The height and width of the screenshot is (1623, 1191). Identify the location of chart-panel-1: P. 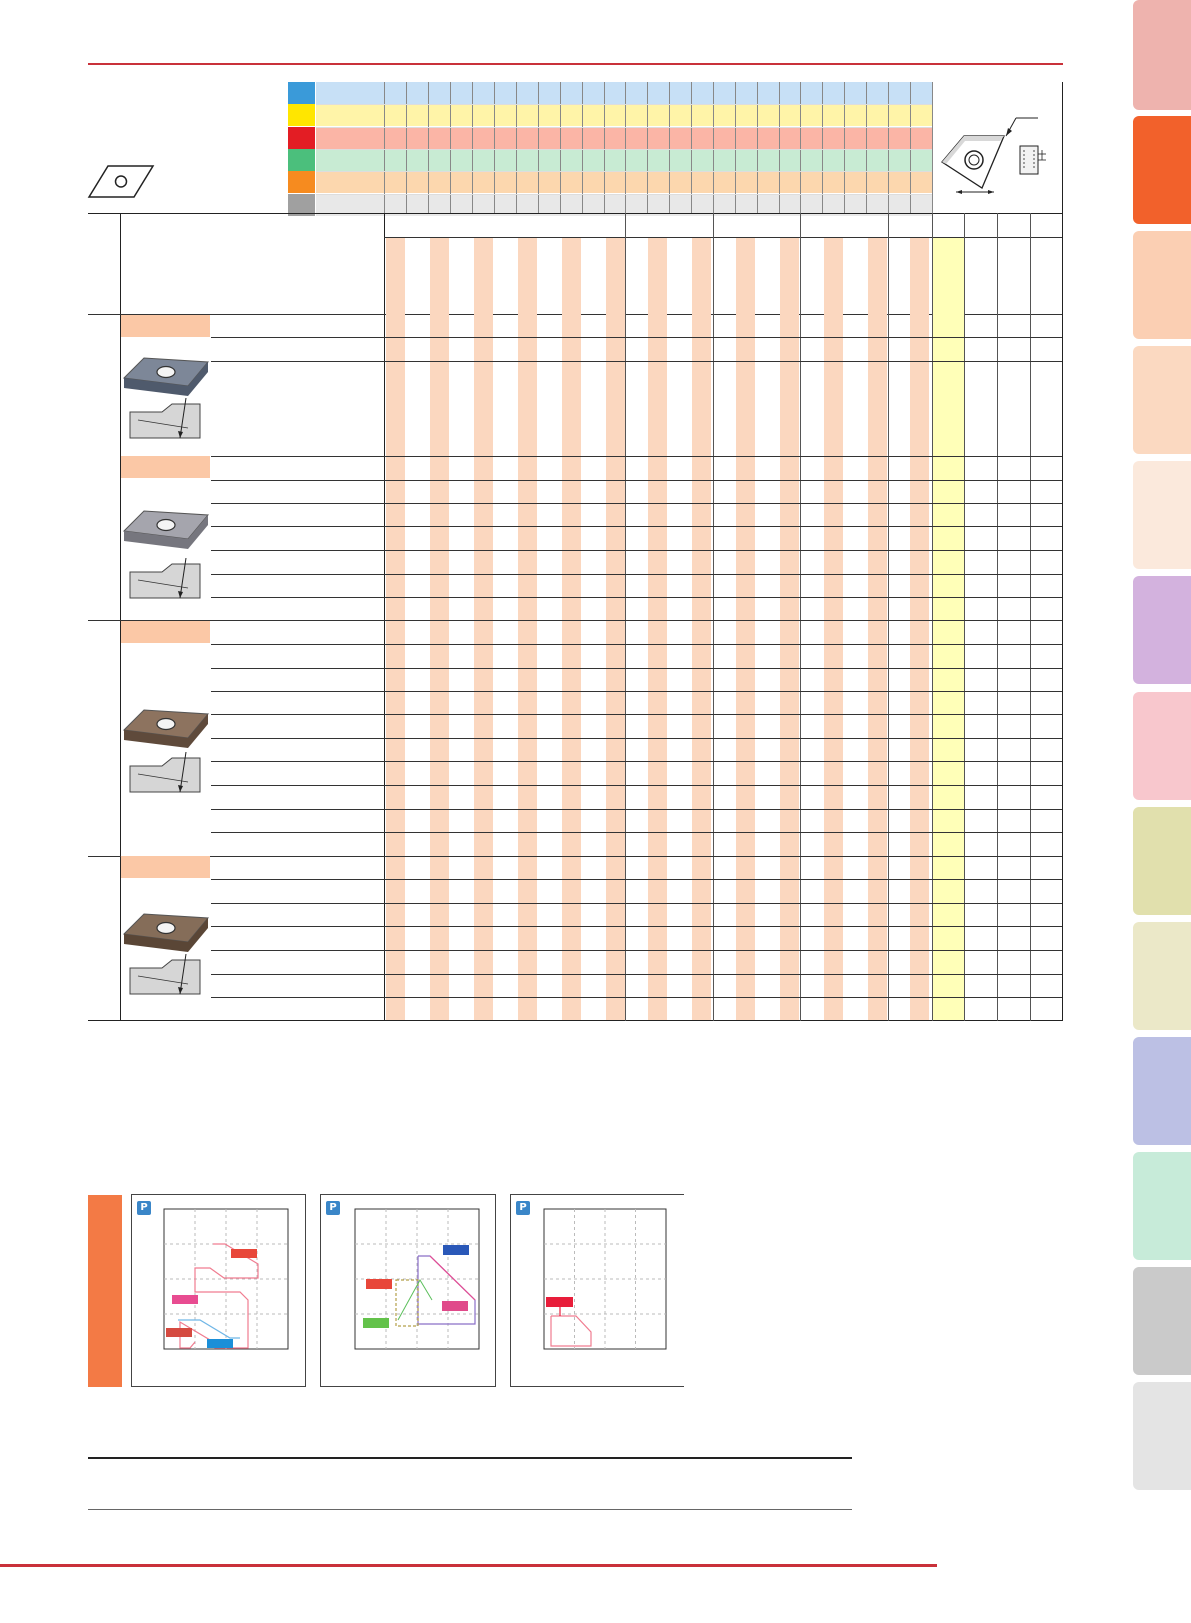
(218, 1290).